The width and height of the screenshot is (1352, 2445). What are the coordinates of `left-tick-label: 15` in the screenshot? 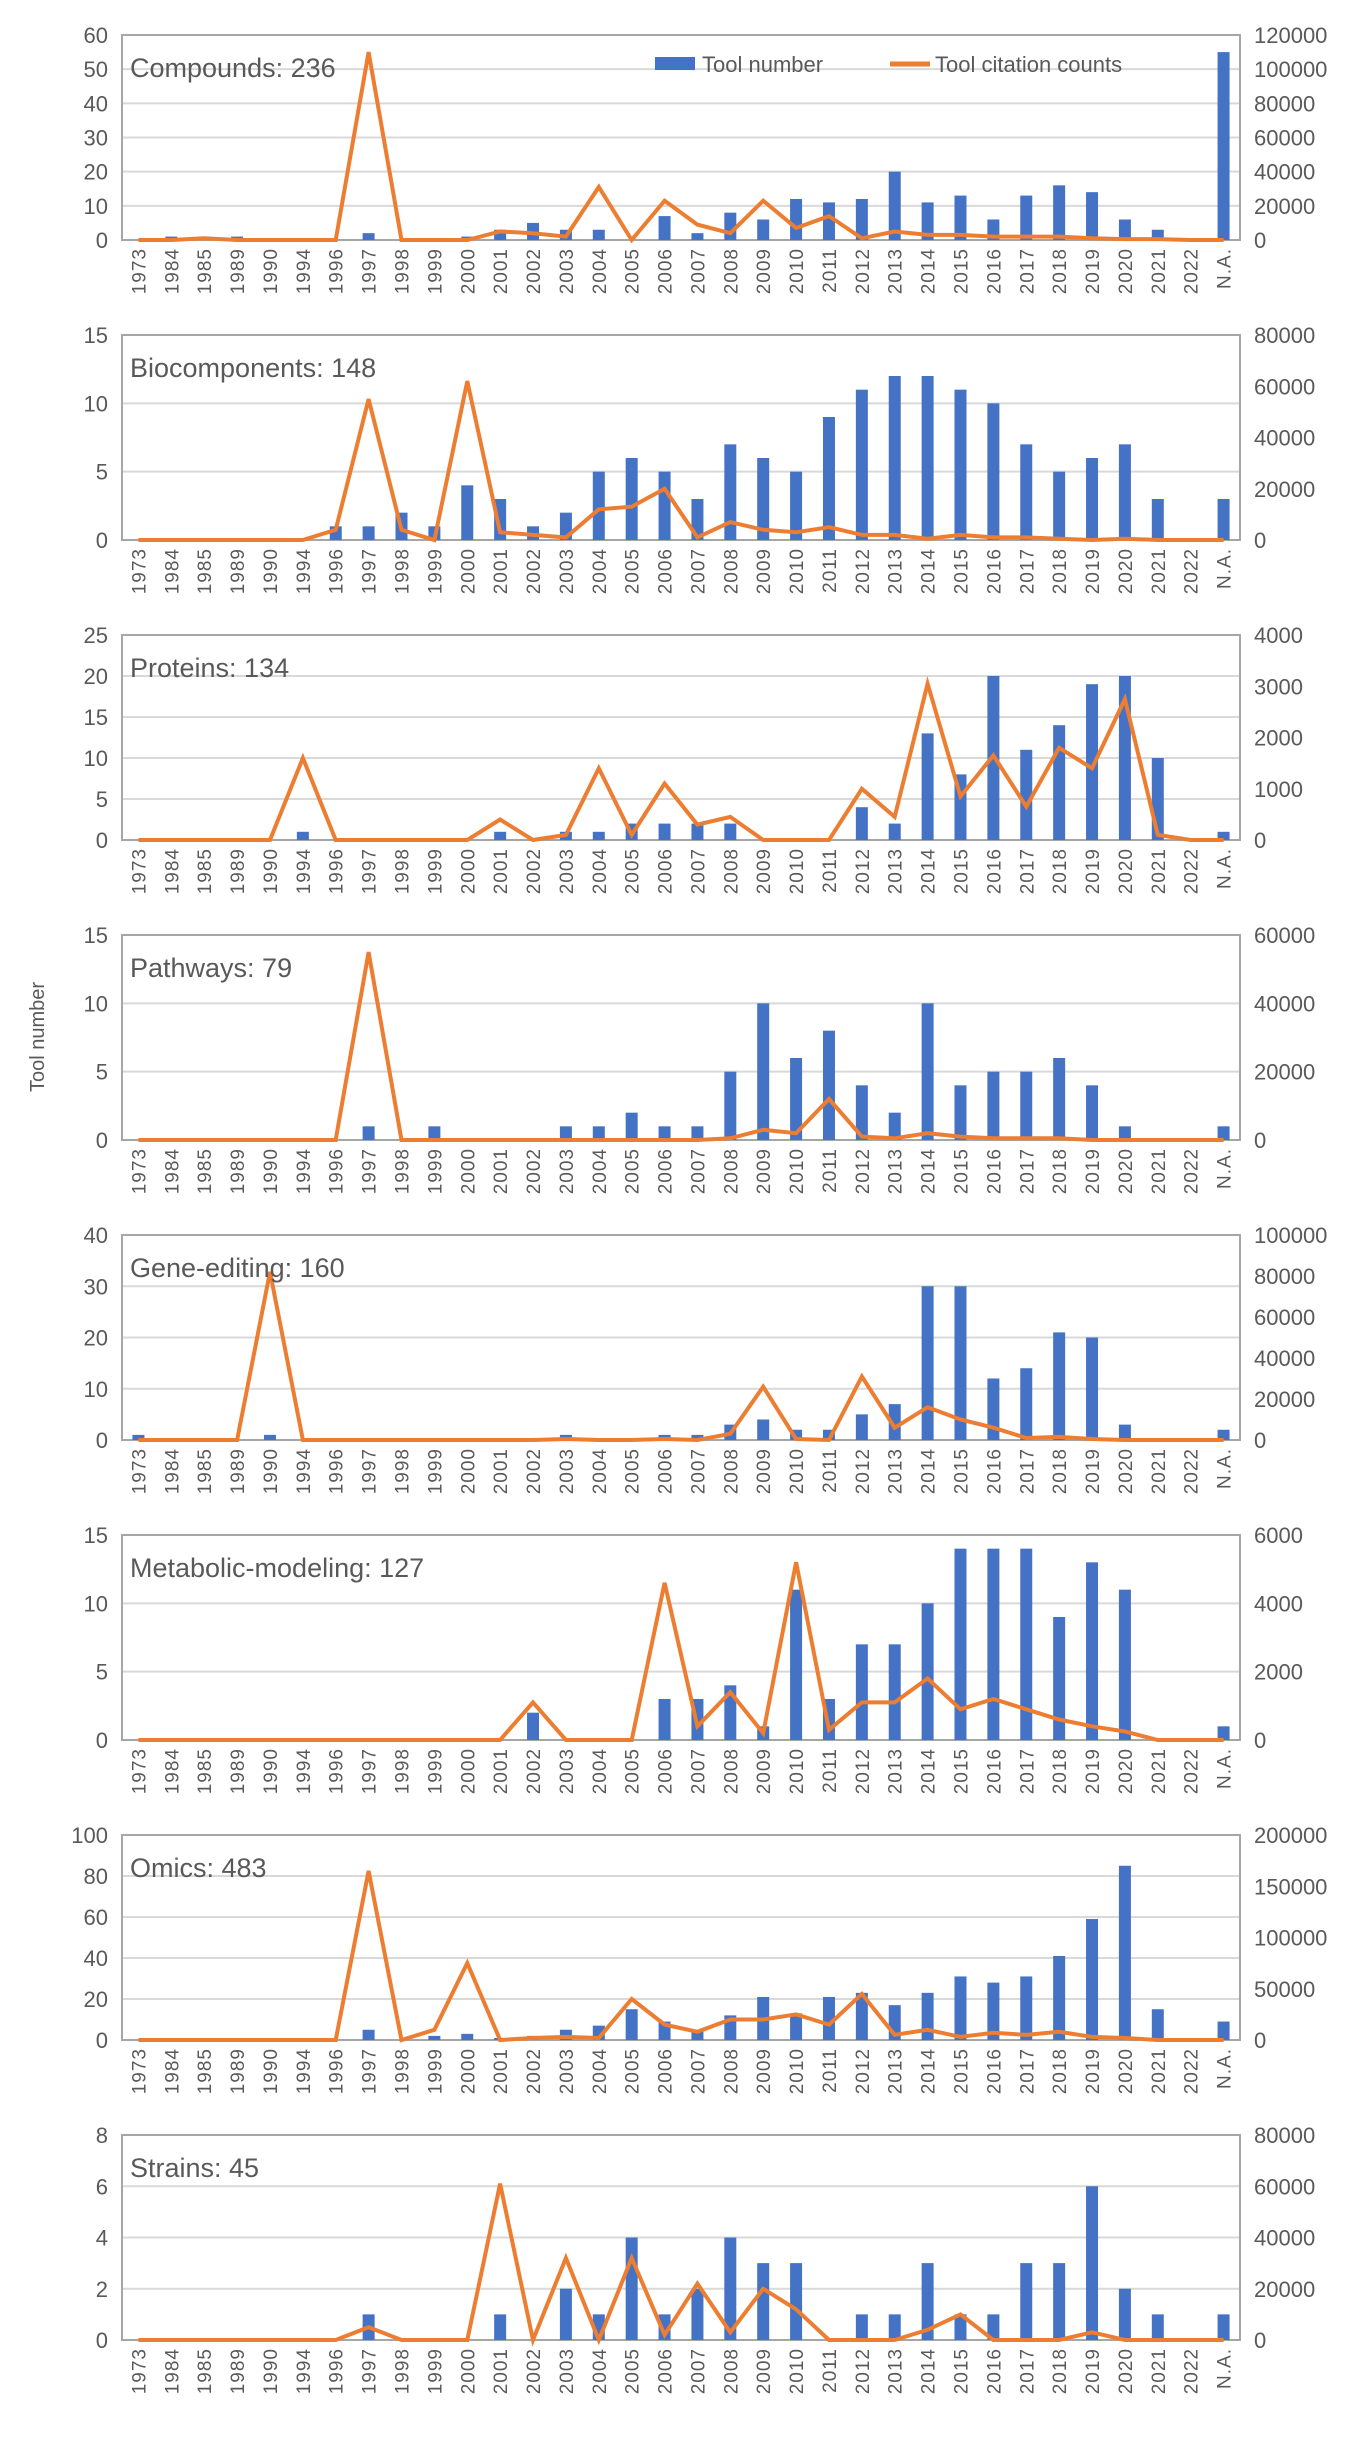 It's located at (96, 335).